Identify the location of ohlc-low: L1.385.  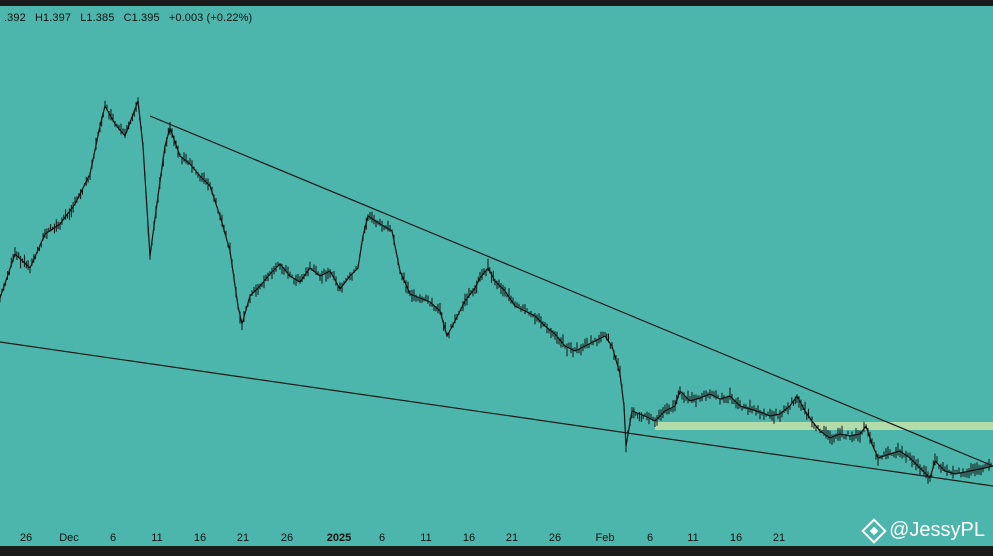
(97, 18).